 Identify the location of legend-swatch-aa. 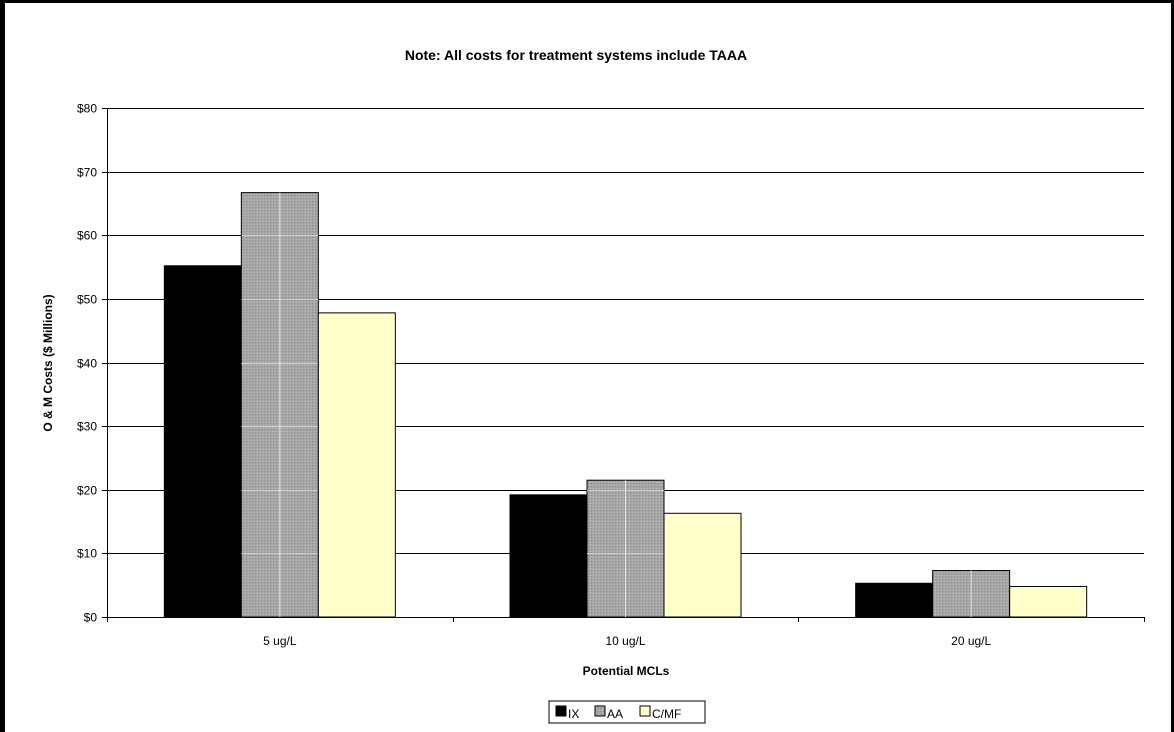
(600, 711).